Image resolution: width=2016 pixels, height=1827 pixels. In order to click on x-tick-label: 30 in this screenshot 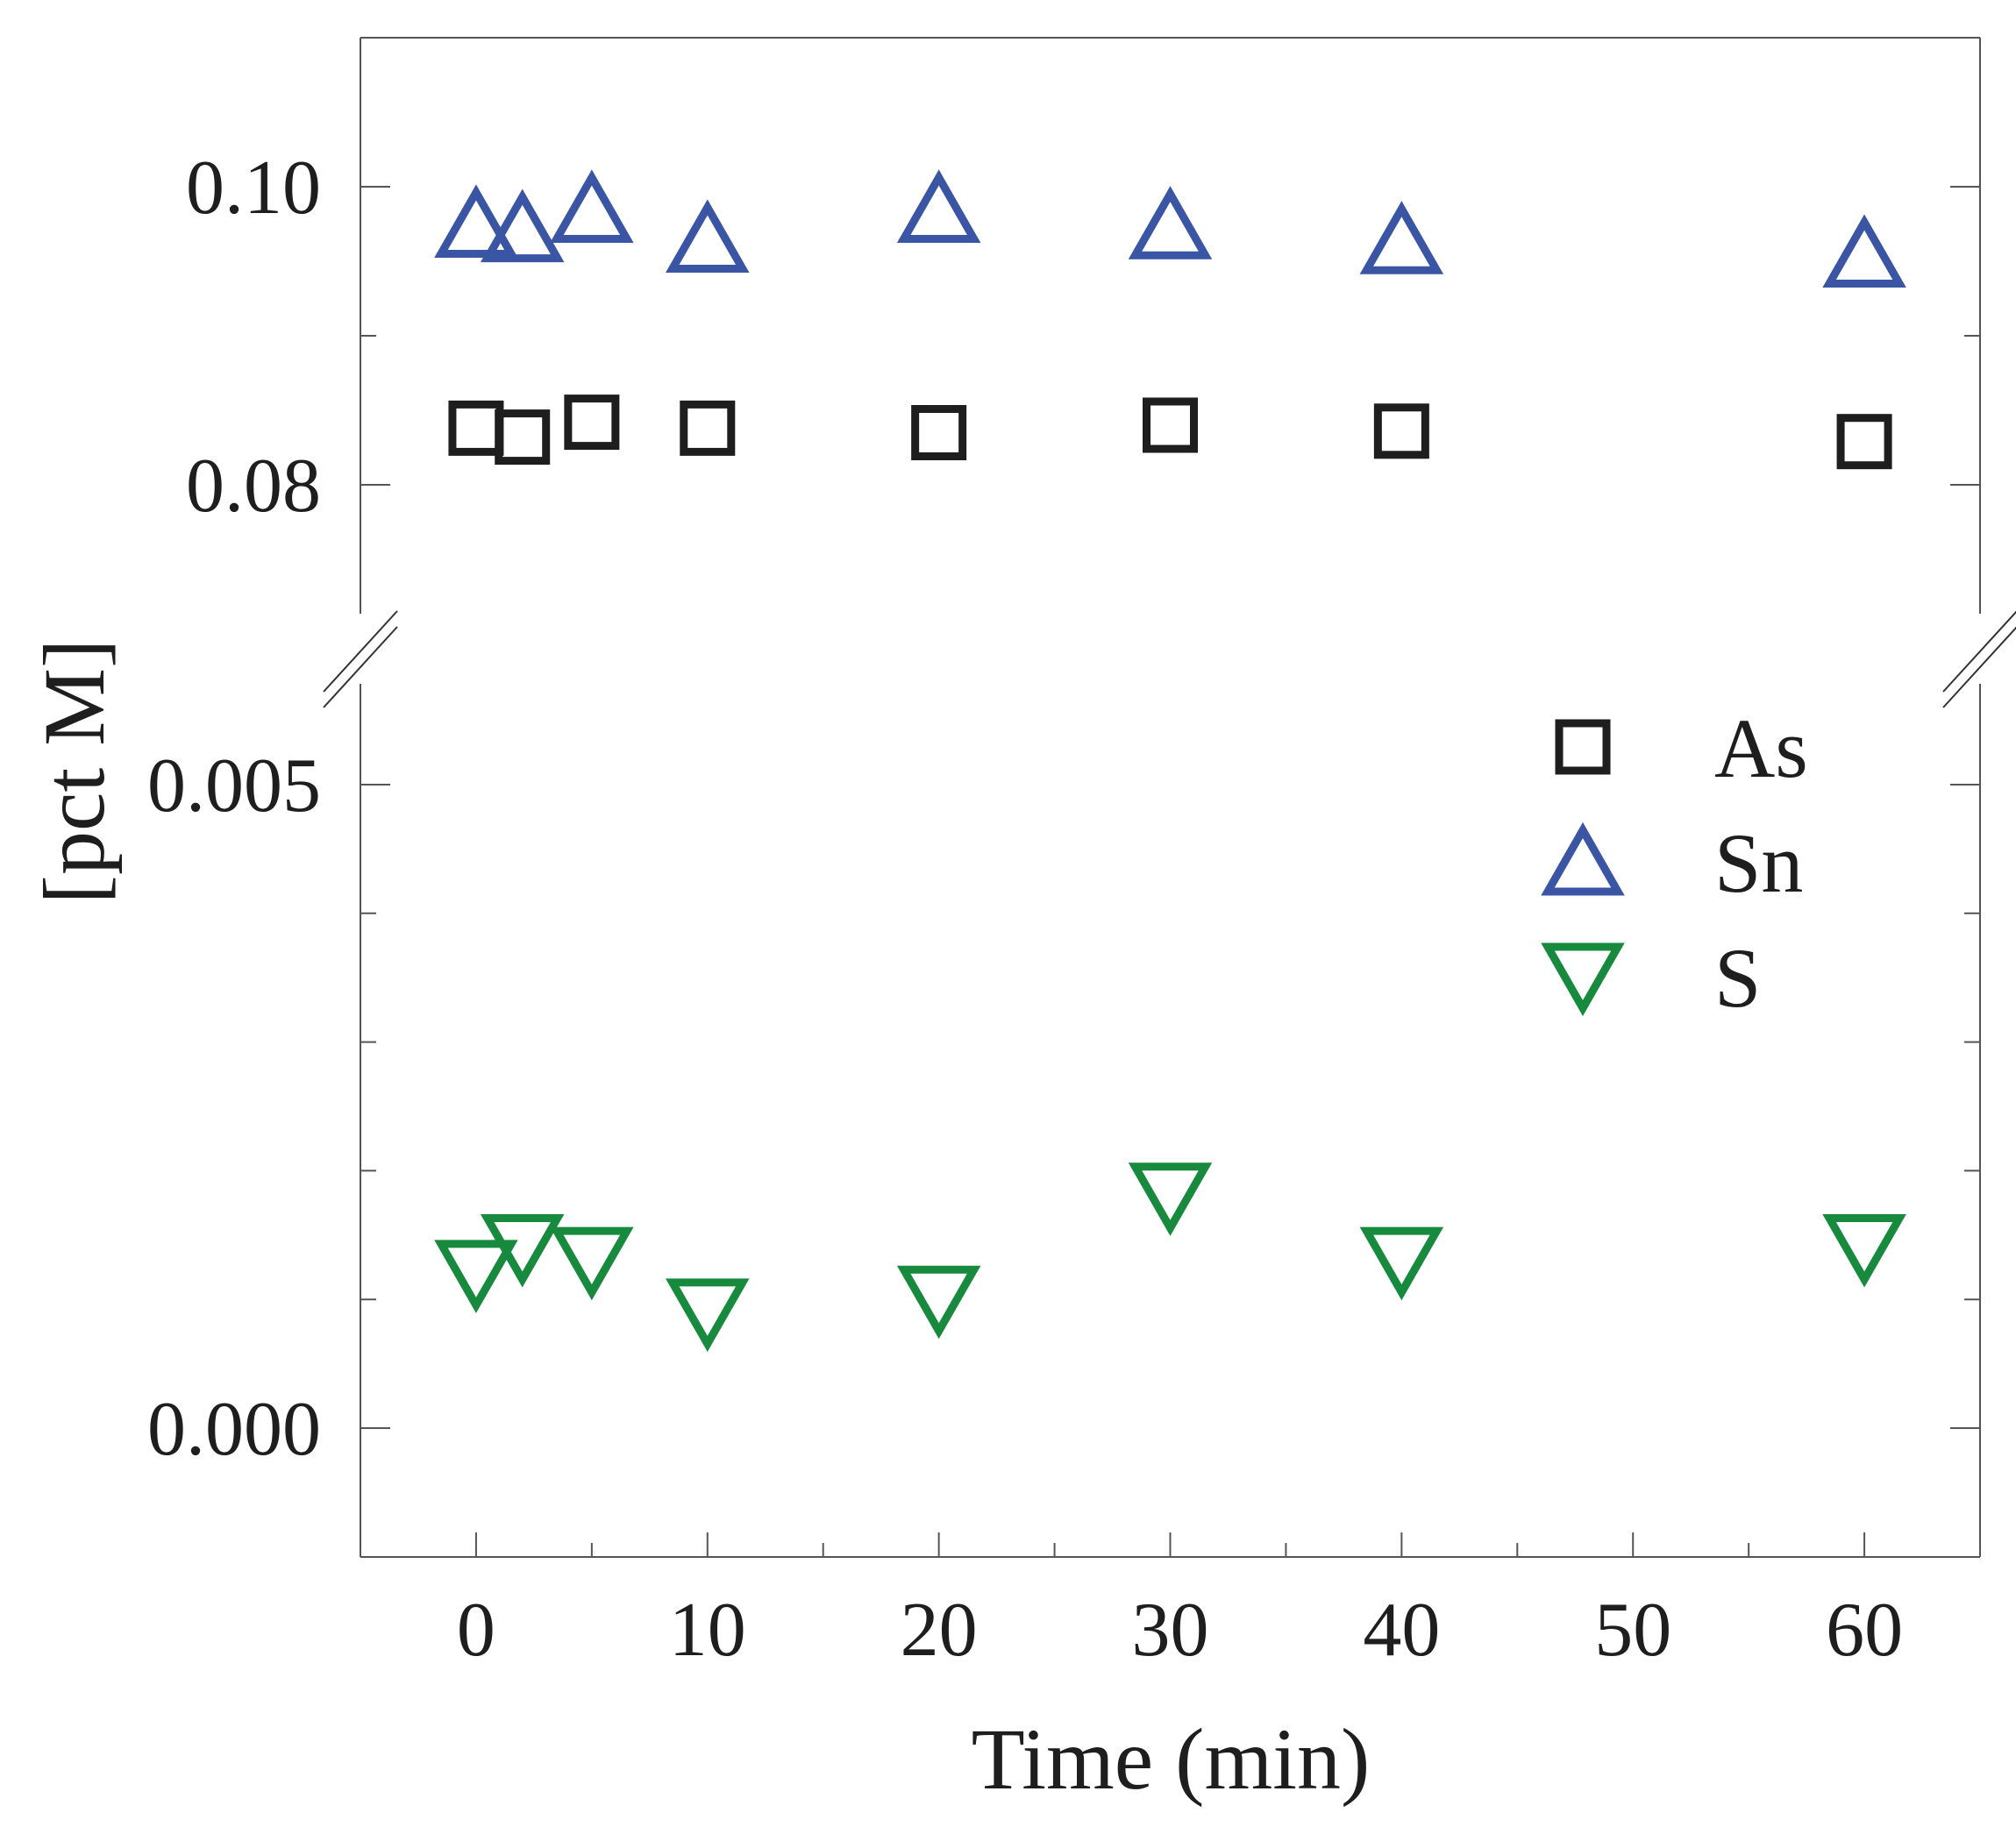, I will do `click(1170, 1630)`.